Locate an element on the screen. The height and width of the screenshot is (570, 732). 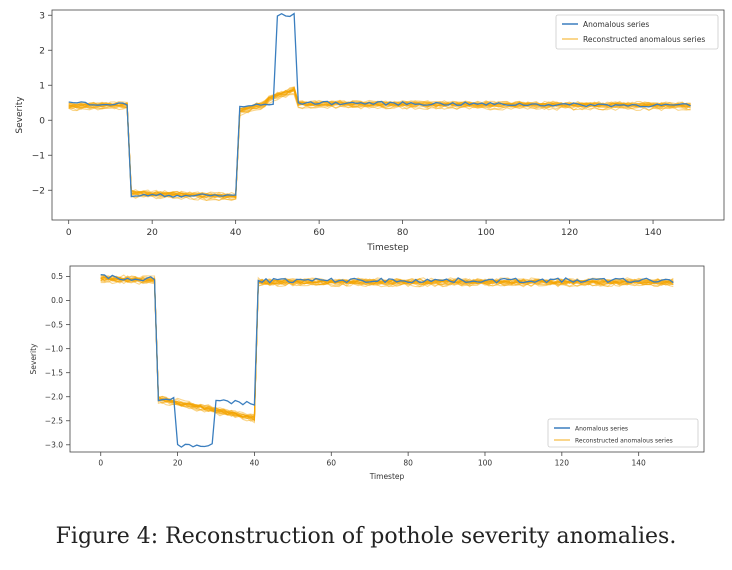
y-tick-label: −2.5 is located at coordinates (54, 420).